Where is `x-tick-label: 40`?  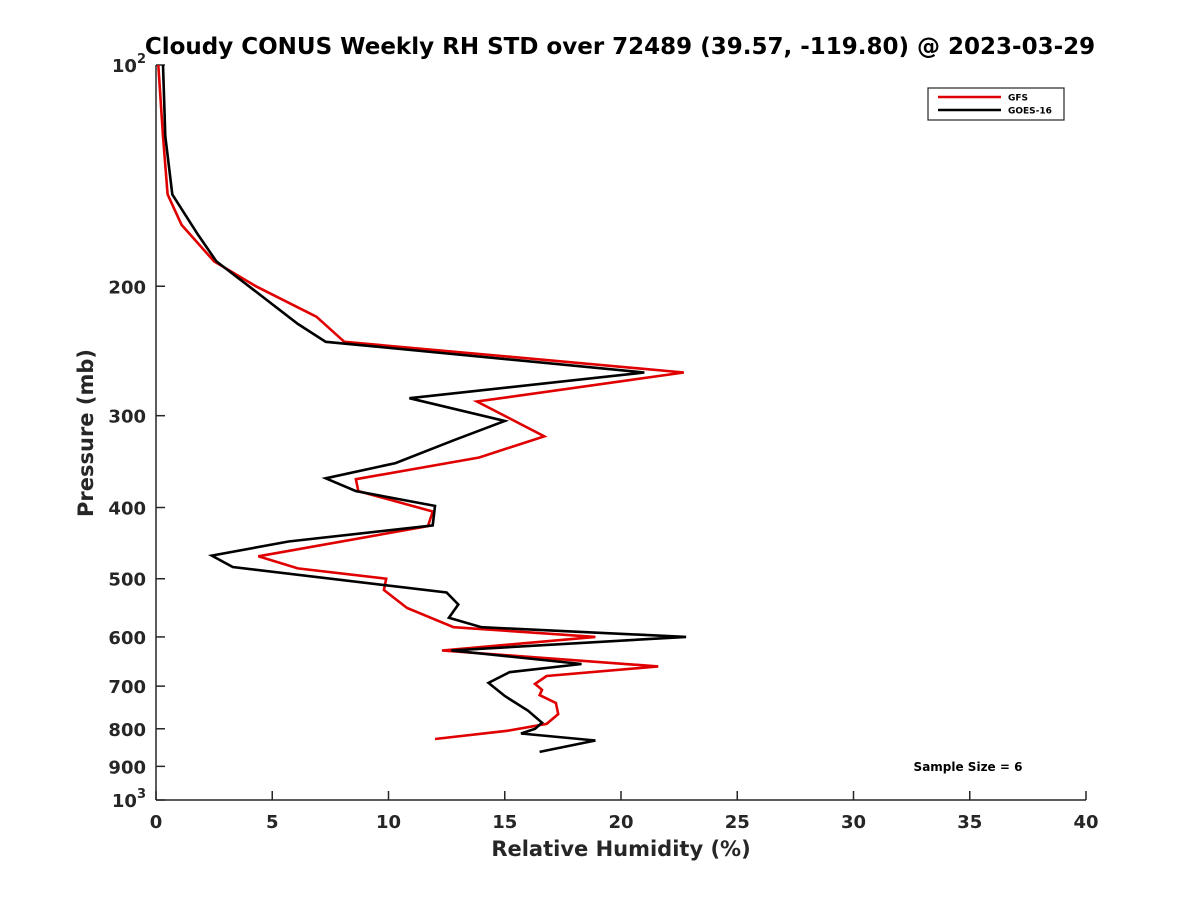
x-tick-label: 40 is located at coordinates (1085, 822).